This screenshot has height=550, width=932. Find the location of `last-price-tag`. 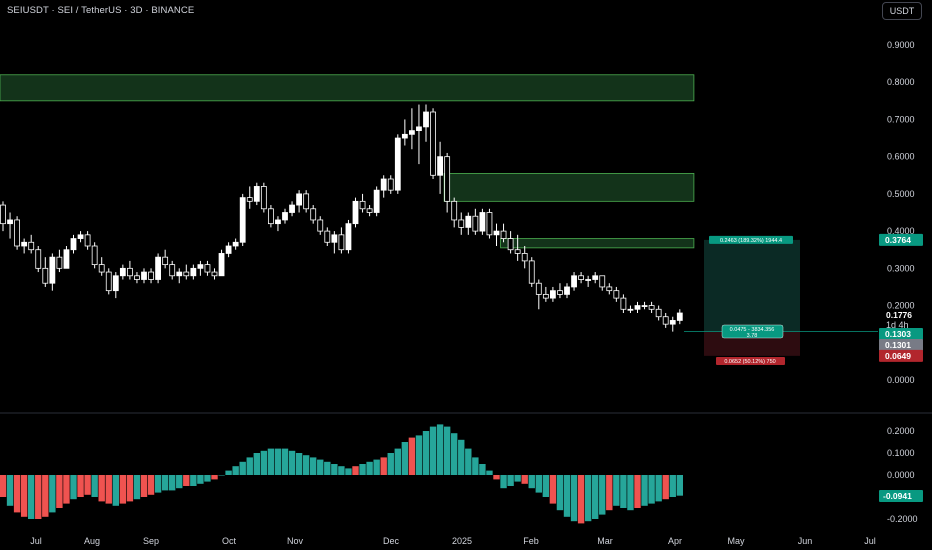

last-price-tag is located at coordinates (901, 345).